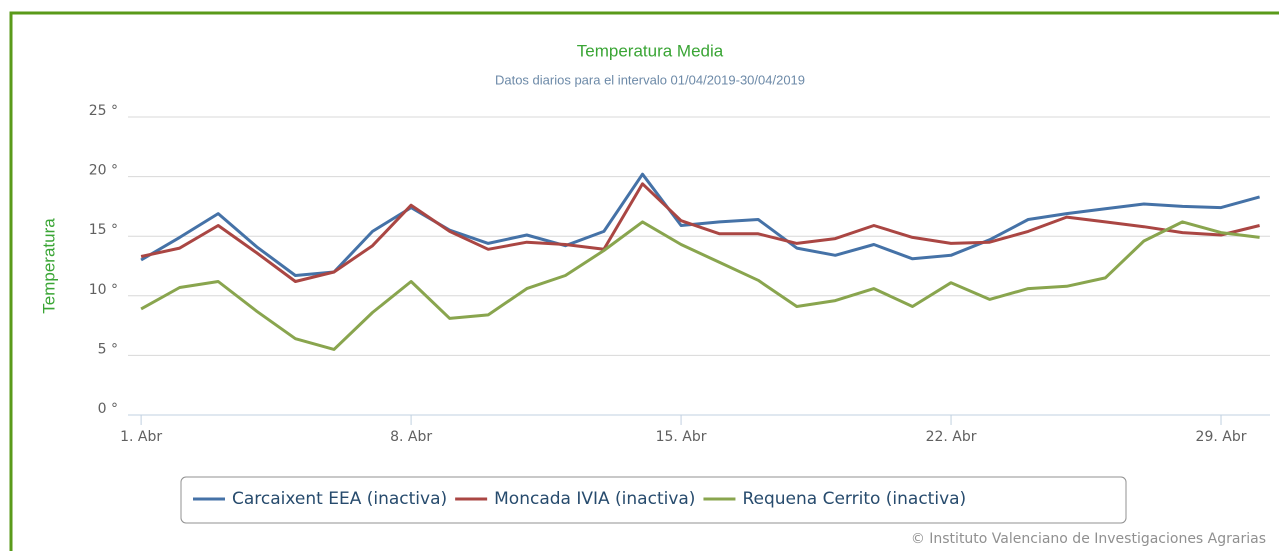 The width and height of the screenshot is (1279, 551). I want to click on chart-title: Temperatura Media, so click(650, 50).